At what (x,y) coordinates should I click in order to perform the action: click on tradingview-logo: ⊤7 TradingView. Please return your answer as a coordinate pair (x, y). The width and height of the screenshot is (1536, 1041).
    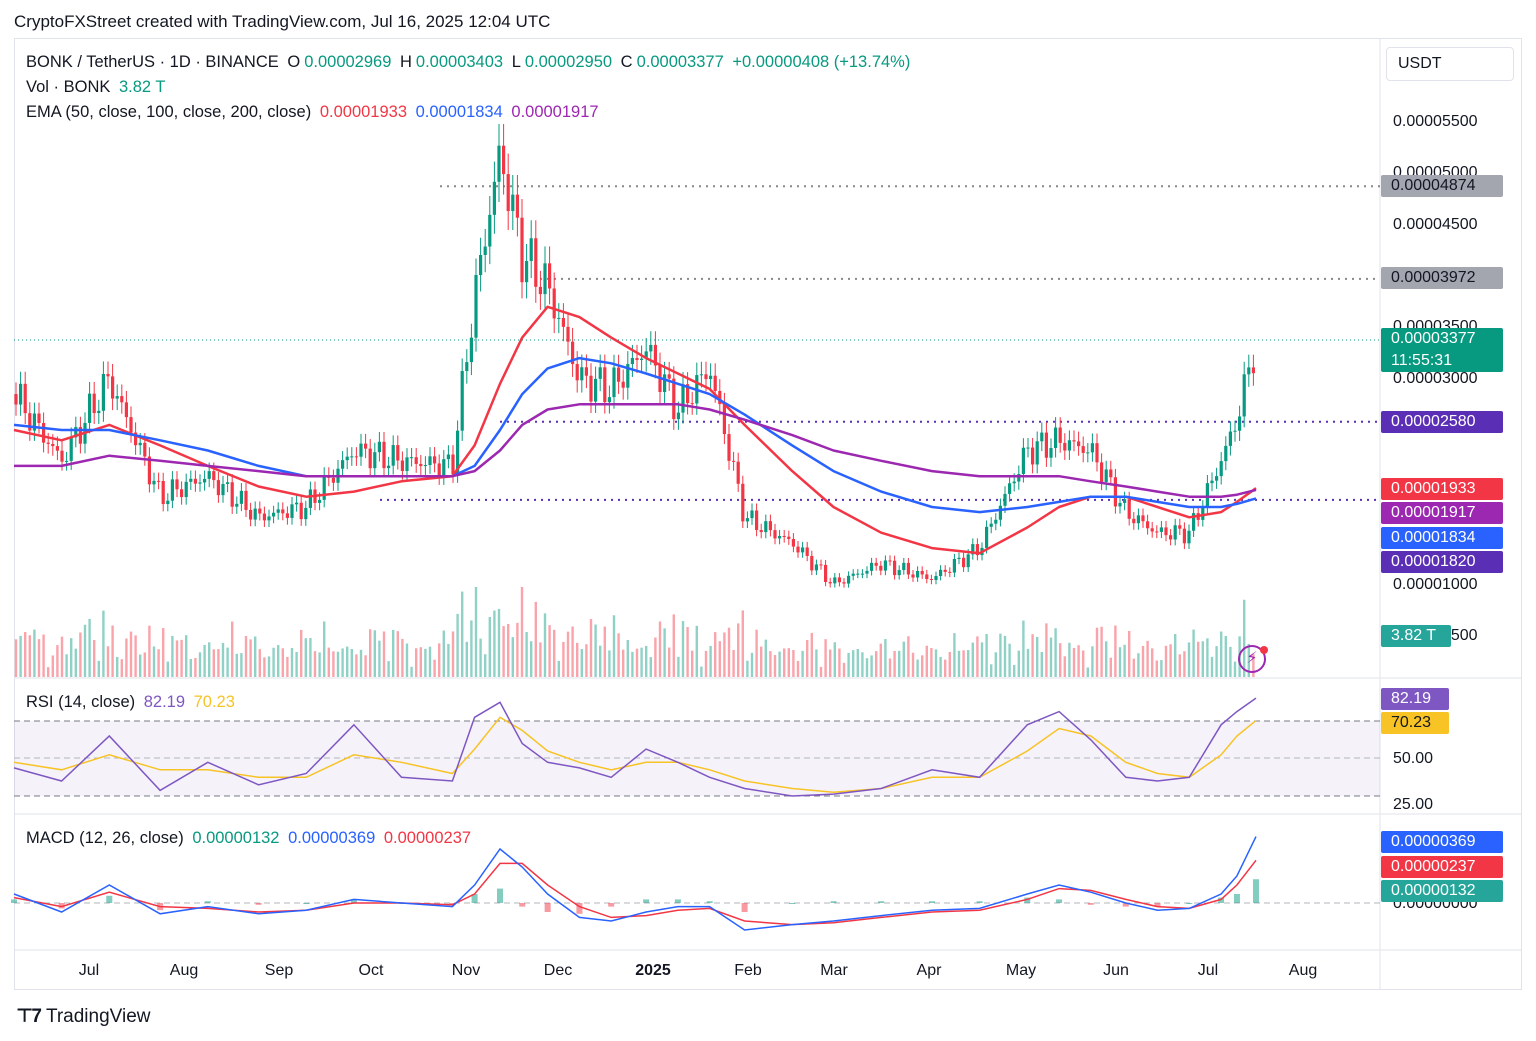
    Looking at the image, I should click on (83, 1016).